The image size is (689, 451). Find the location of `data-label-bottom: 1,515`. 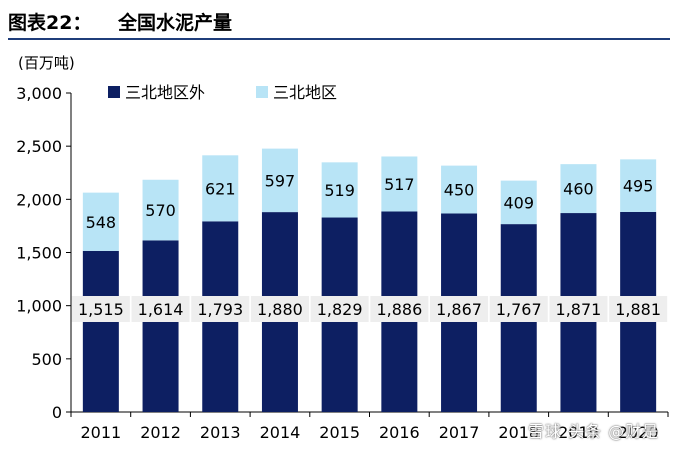

data-label-bottom: 1,515 is located at coordinates (101, 309).